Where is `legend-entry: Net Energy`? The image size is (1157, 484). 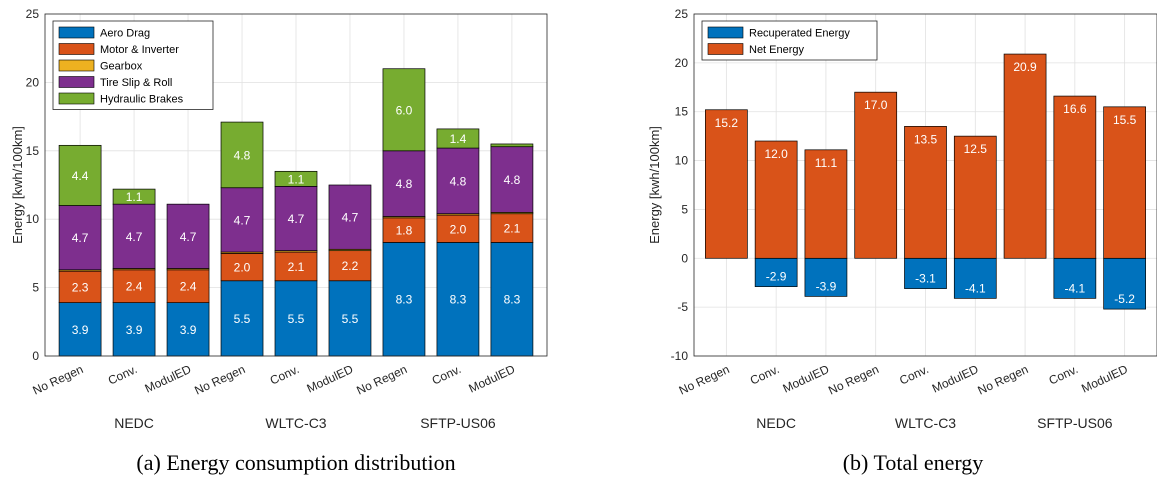
legend-entry: Net Energy is located at coordinates (777, 50).